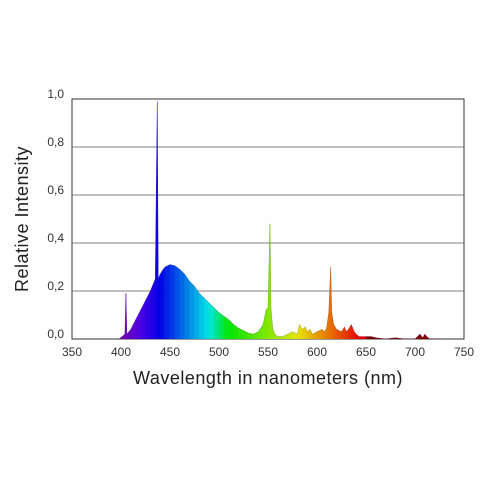  What do you see at coordinates (22, 219) in the screenshot?
I see `y-axis-title: Relative Intensity` at bounding box center [22, 219].